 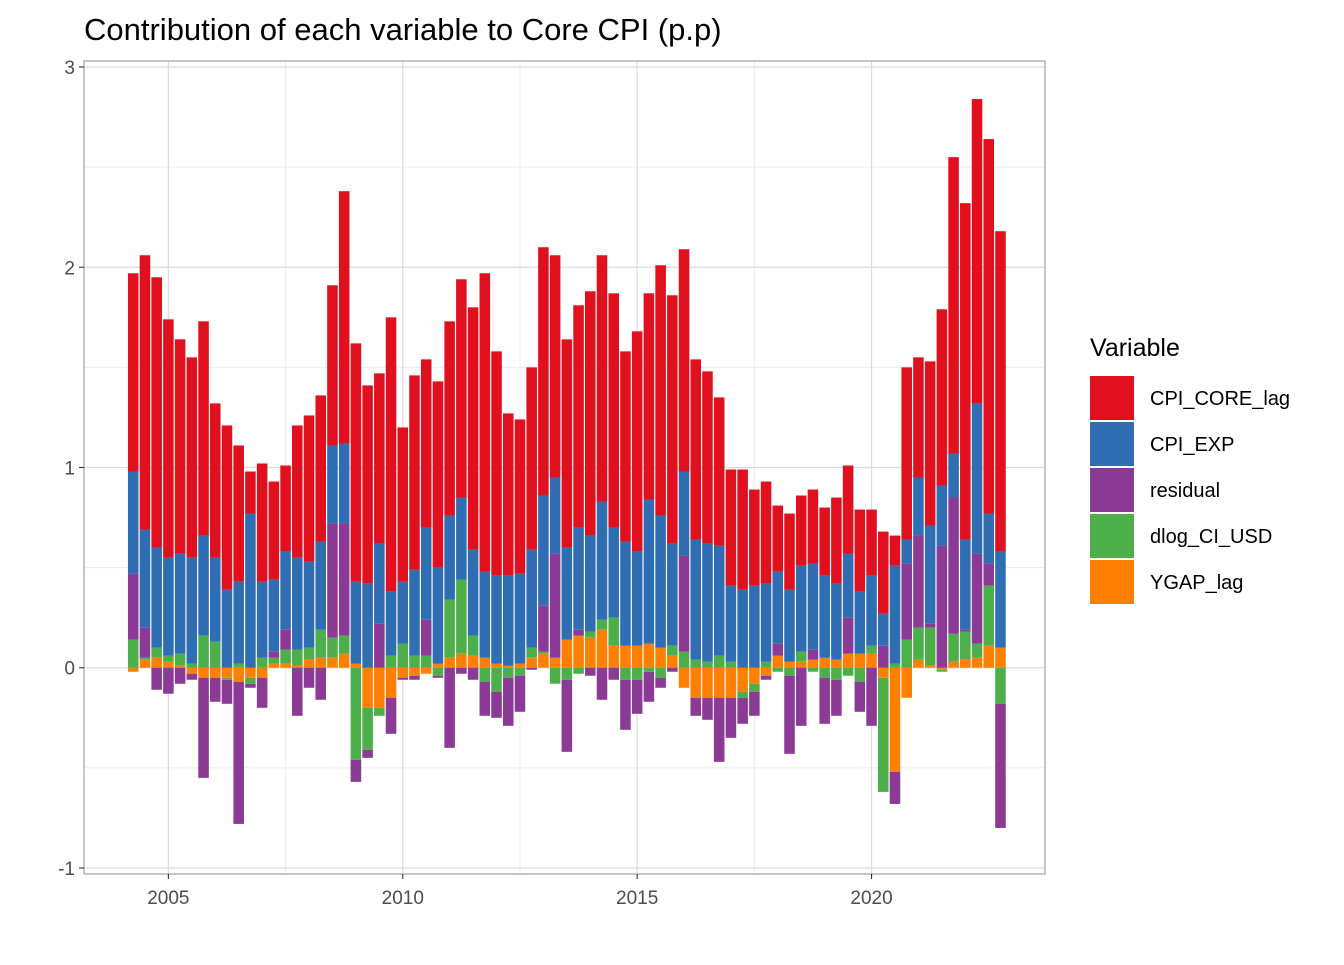 What do you see at coordinates (1196, 583) in the screenshot?
I see `legend-label: YGAP_lag` at bounding box center [1196, 583].